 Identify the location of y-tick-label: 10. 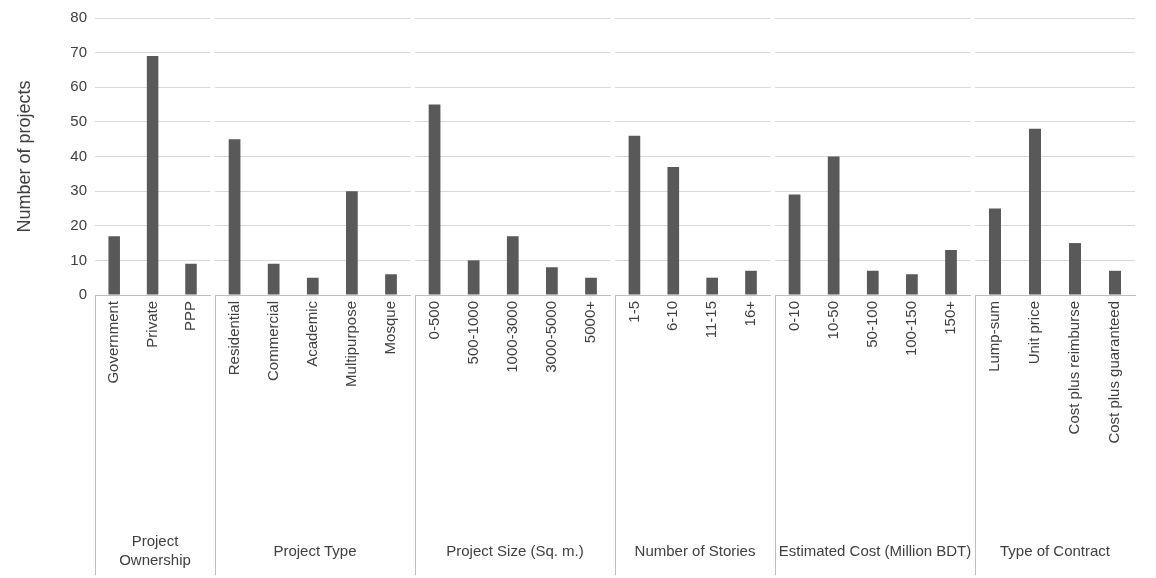
(78, 259).